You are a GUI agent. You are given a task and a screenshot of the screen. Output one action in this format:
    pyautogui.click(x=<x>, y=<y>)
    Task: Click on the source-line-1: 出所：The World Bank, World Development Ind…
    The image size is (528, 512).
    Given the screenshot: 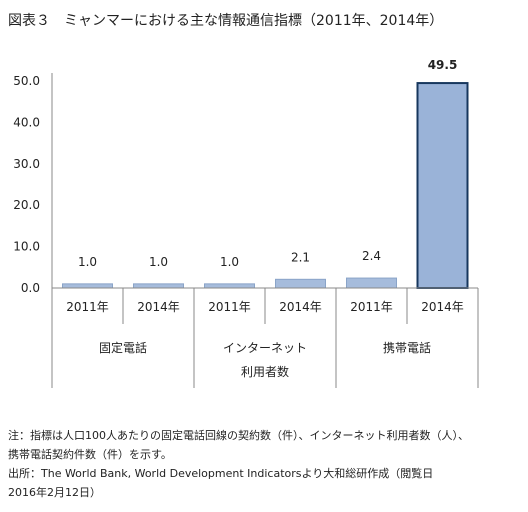 What is the action you would take?
    pyautogui.click(x=221, y=473)
    